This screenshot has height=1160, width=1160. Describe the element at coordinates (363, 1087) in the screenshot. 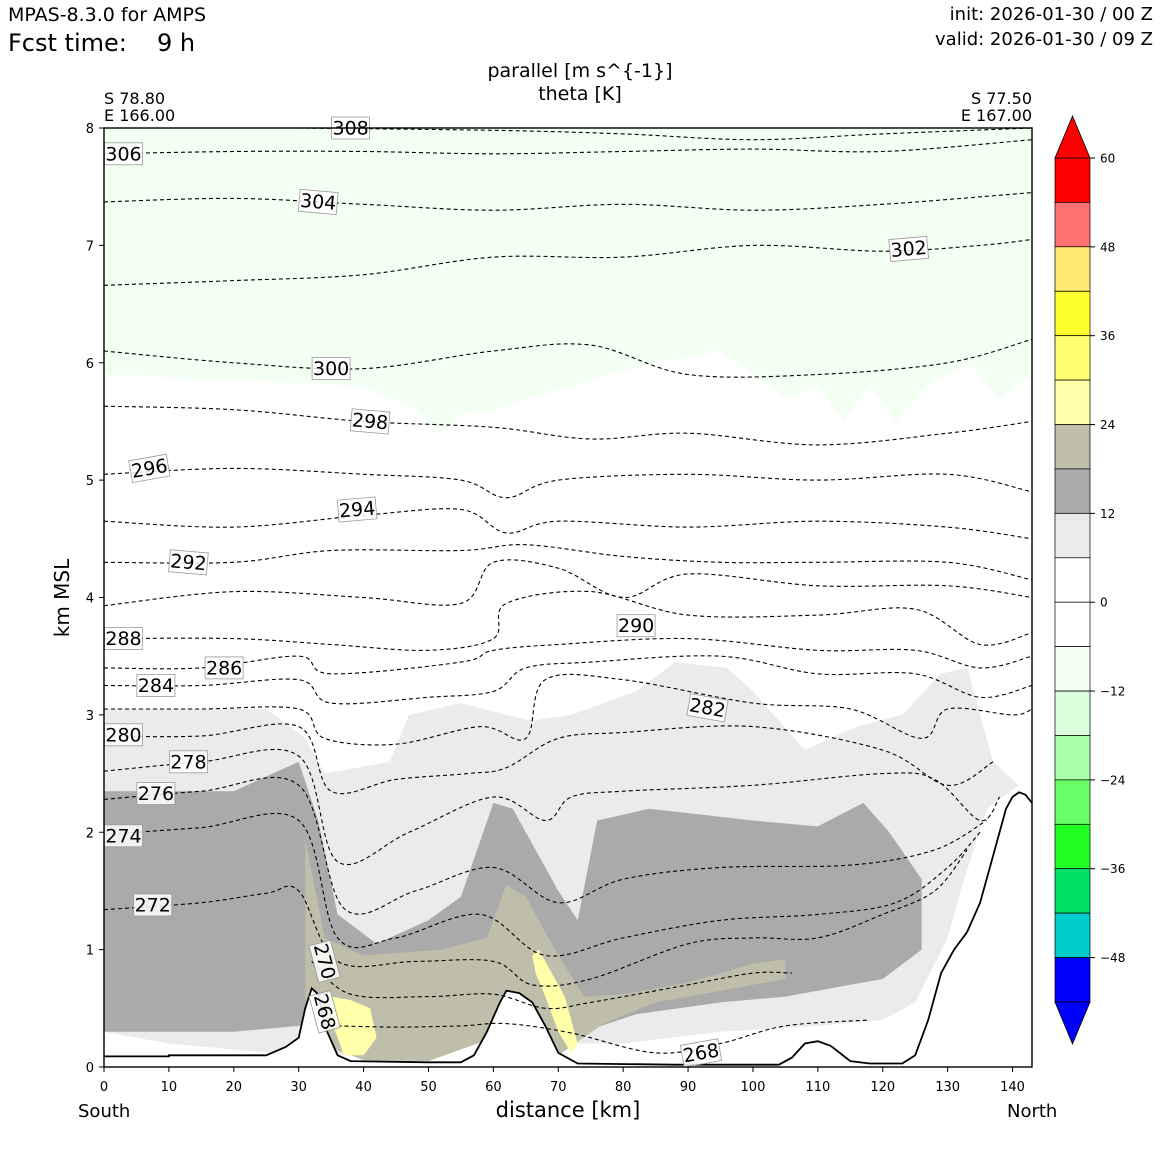

I see `x-tick-label: 40` at that location.